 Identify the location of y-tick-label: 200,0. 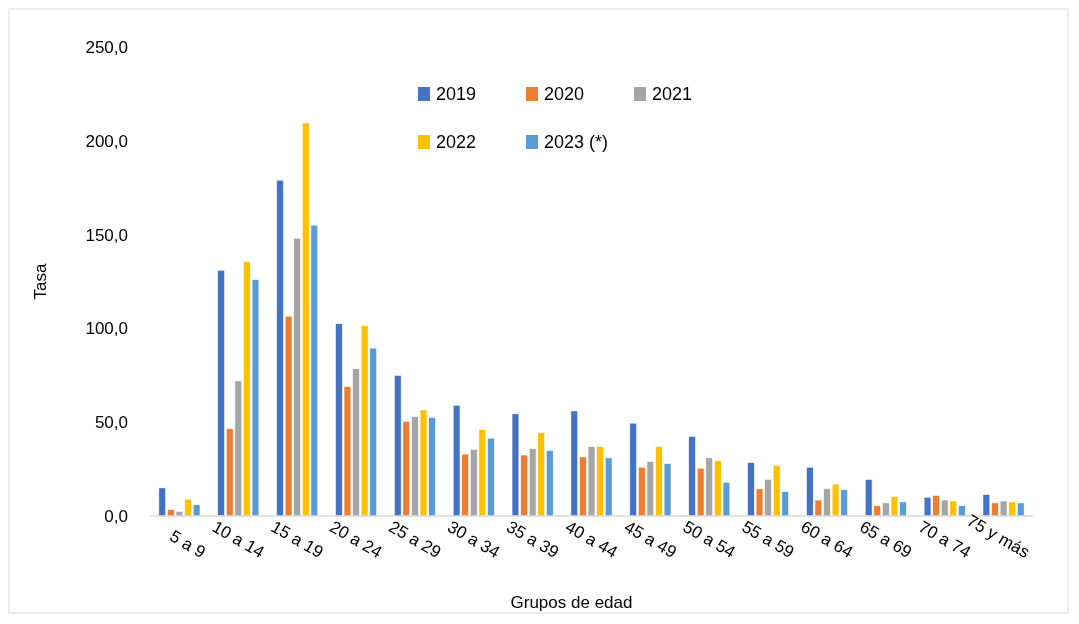
(106, 141).